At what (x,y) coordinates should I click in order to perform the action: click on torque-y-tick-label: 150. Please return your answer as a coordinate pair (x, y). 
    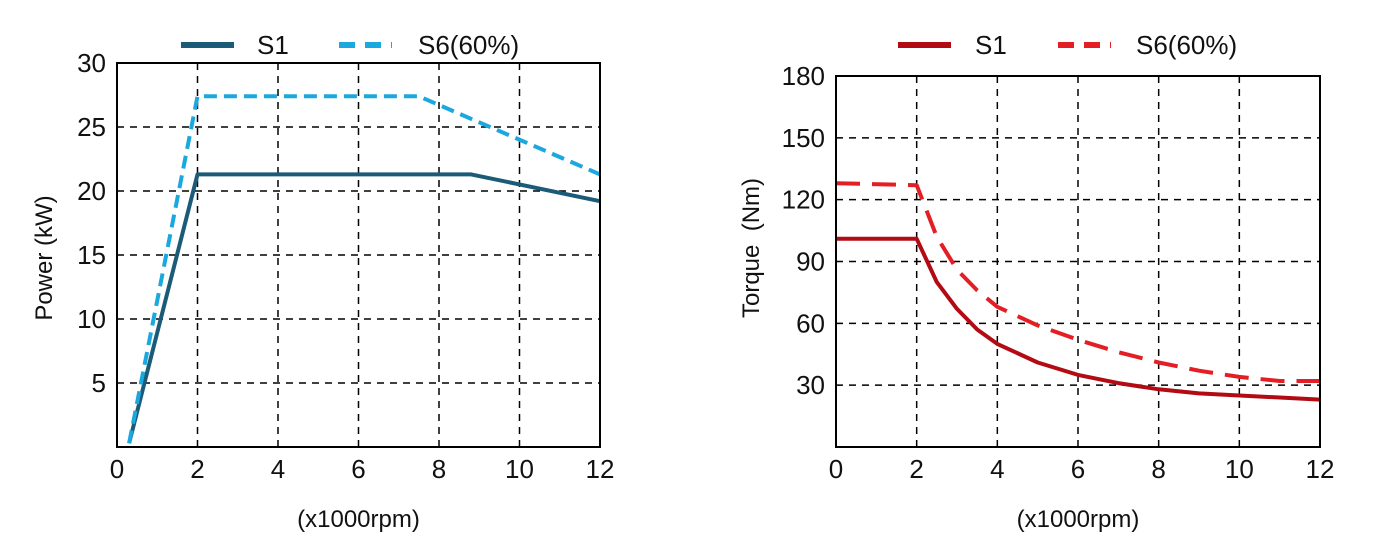
    Looking at the image, I should click on (803, 138).